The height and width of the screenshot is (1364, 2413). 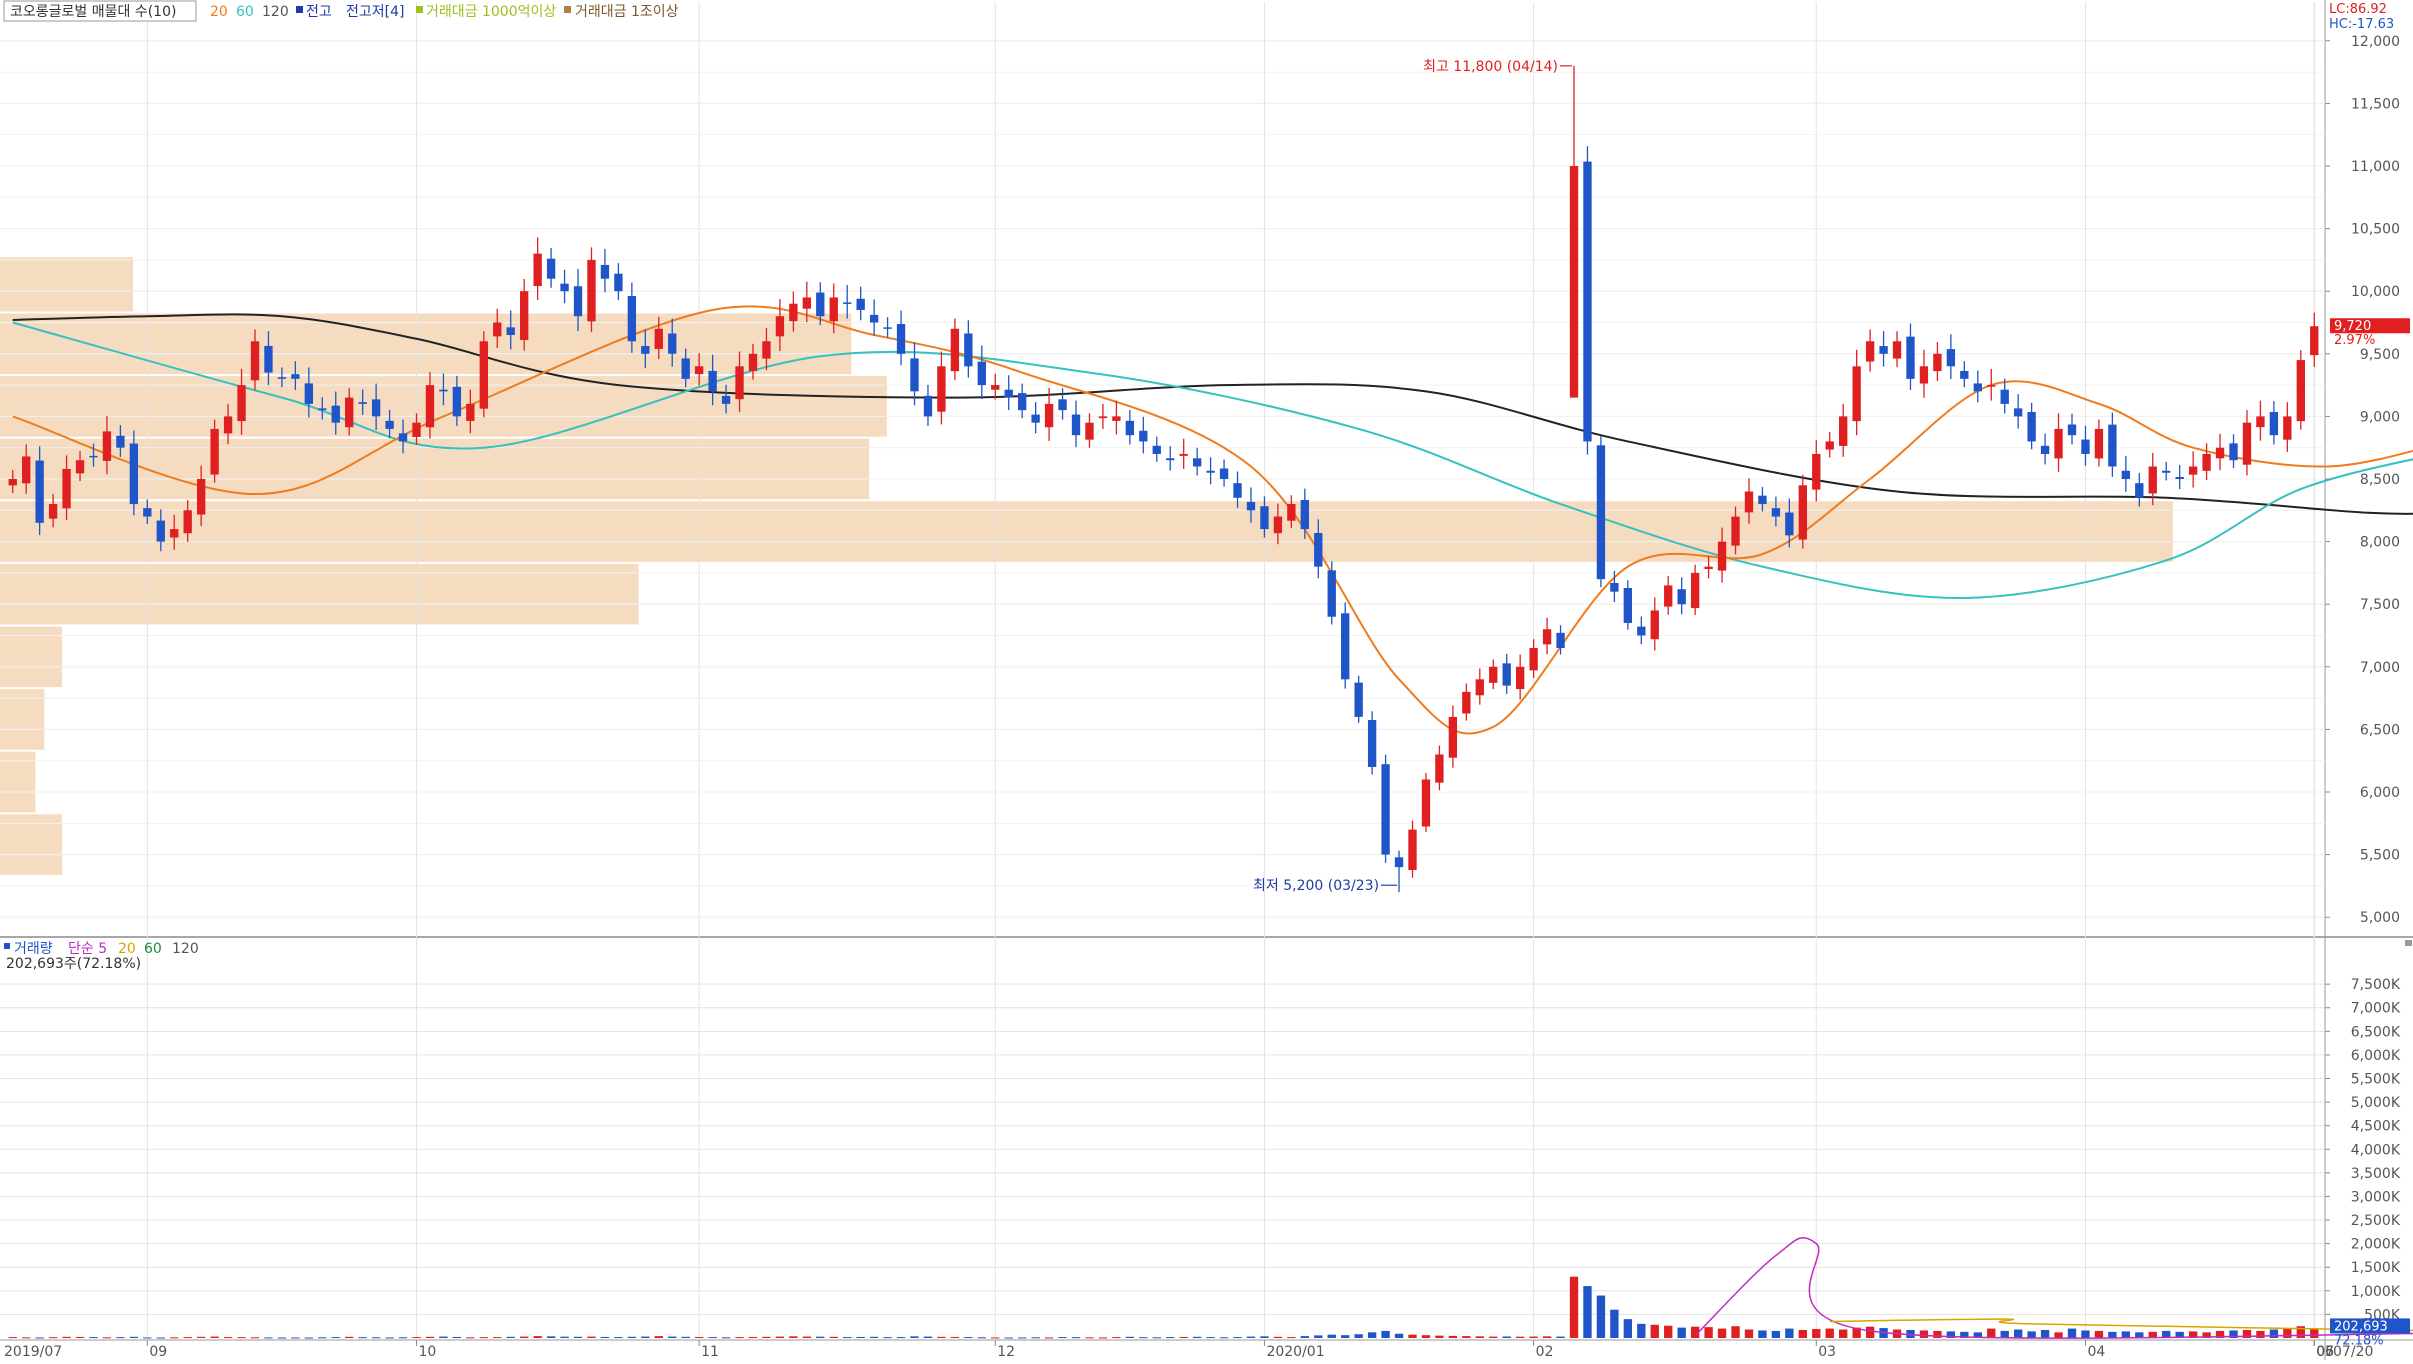 I want to click on volume-tick-label: 5,500K, so click(x=2376, y=1080).